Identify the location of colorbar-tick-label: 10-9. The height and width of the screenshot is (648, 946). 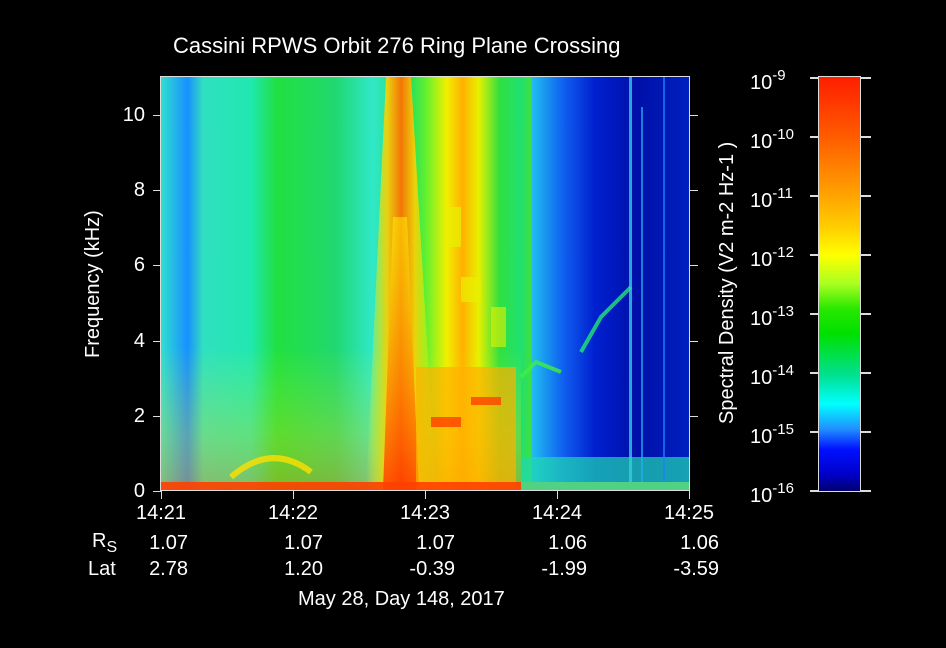
(768, 81).